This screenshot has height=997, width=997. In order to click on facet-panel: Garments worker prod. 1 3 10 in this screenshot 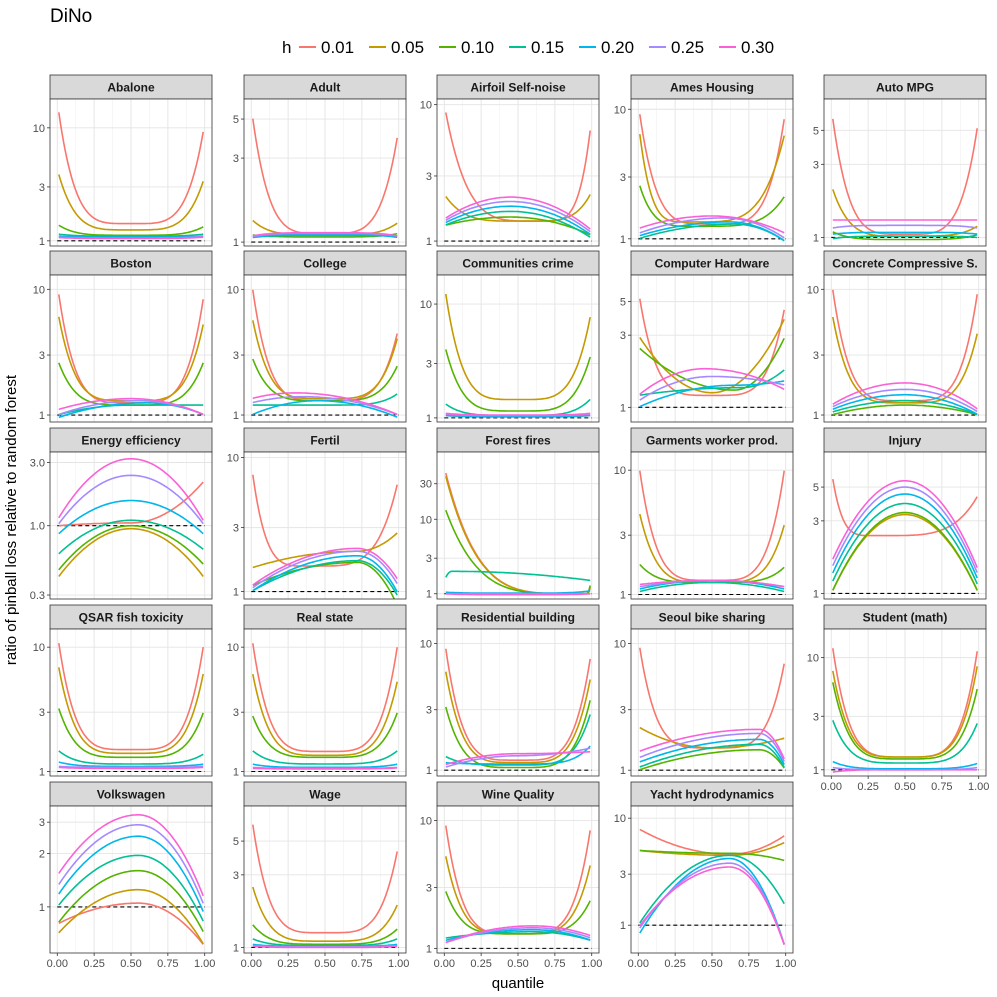, I will do `click(704, 514)`.